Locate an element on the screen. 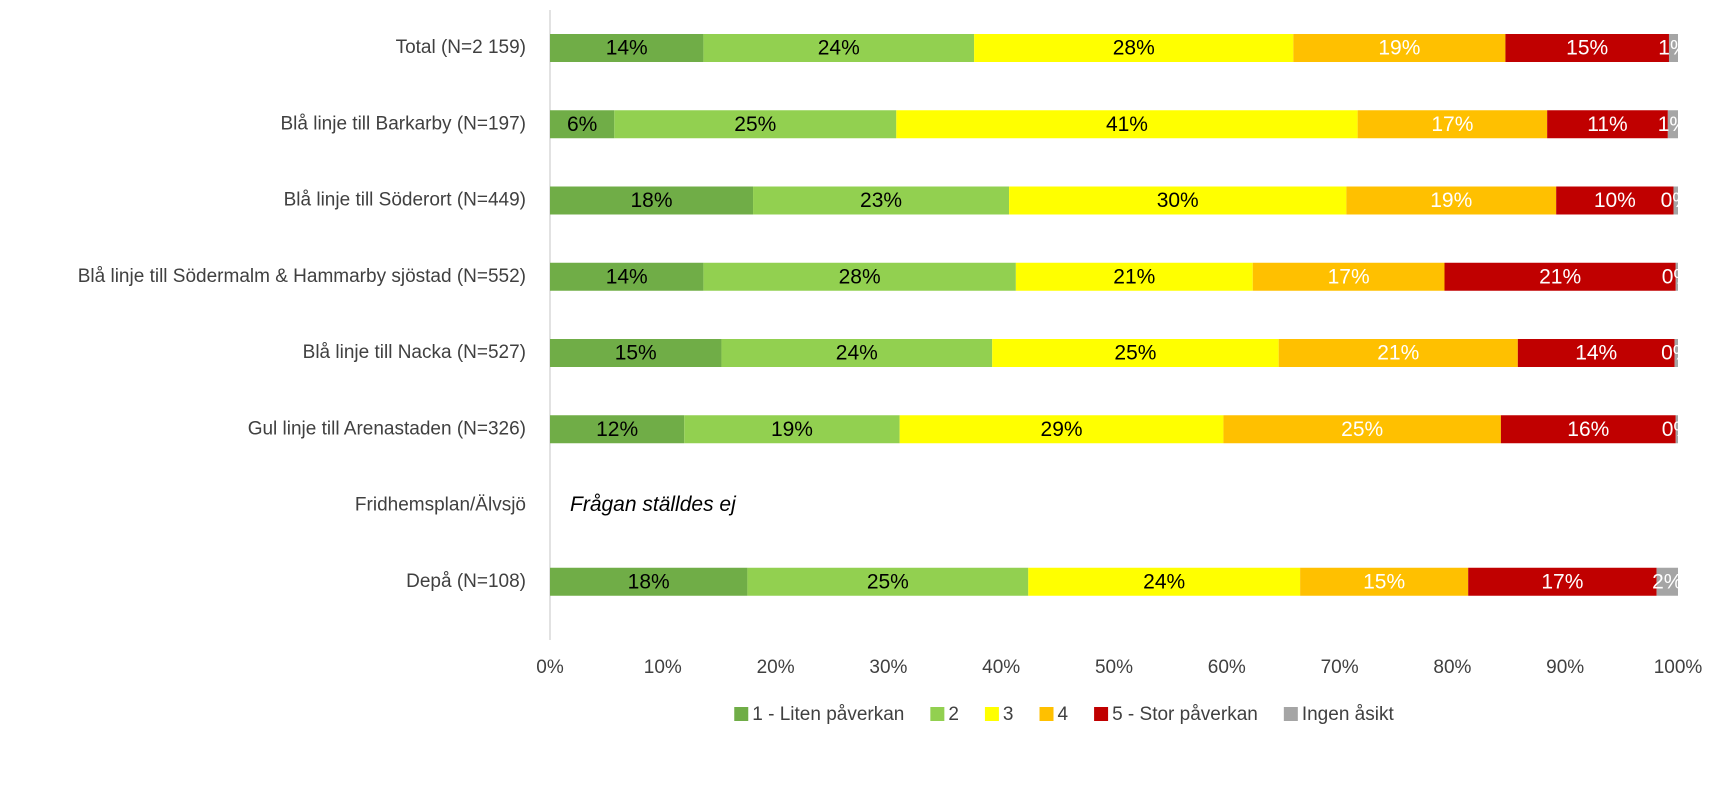 This screenshot has width=1710, height=793. x-tick-label: 30% is located at coordinates (888, 667).